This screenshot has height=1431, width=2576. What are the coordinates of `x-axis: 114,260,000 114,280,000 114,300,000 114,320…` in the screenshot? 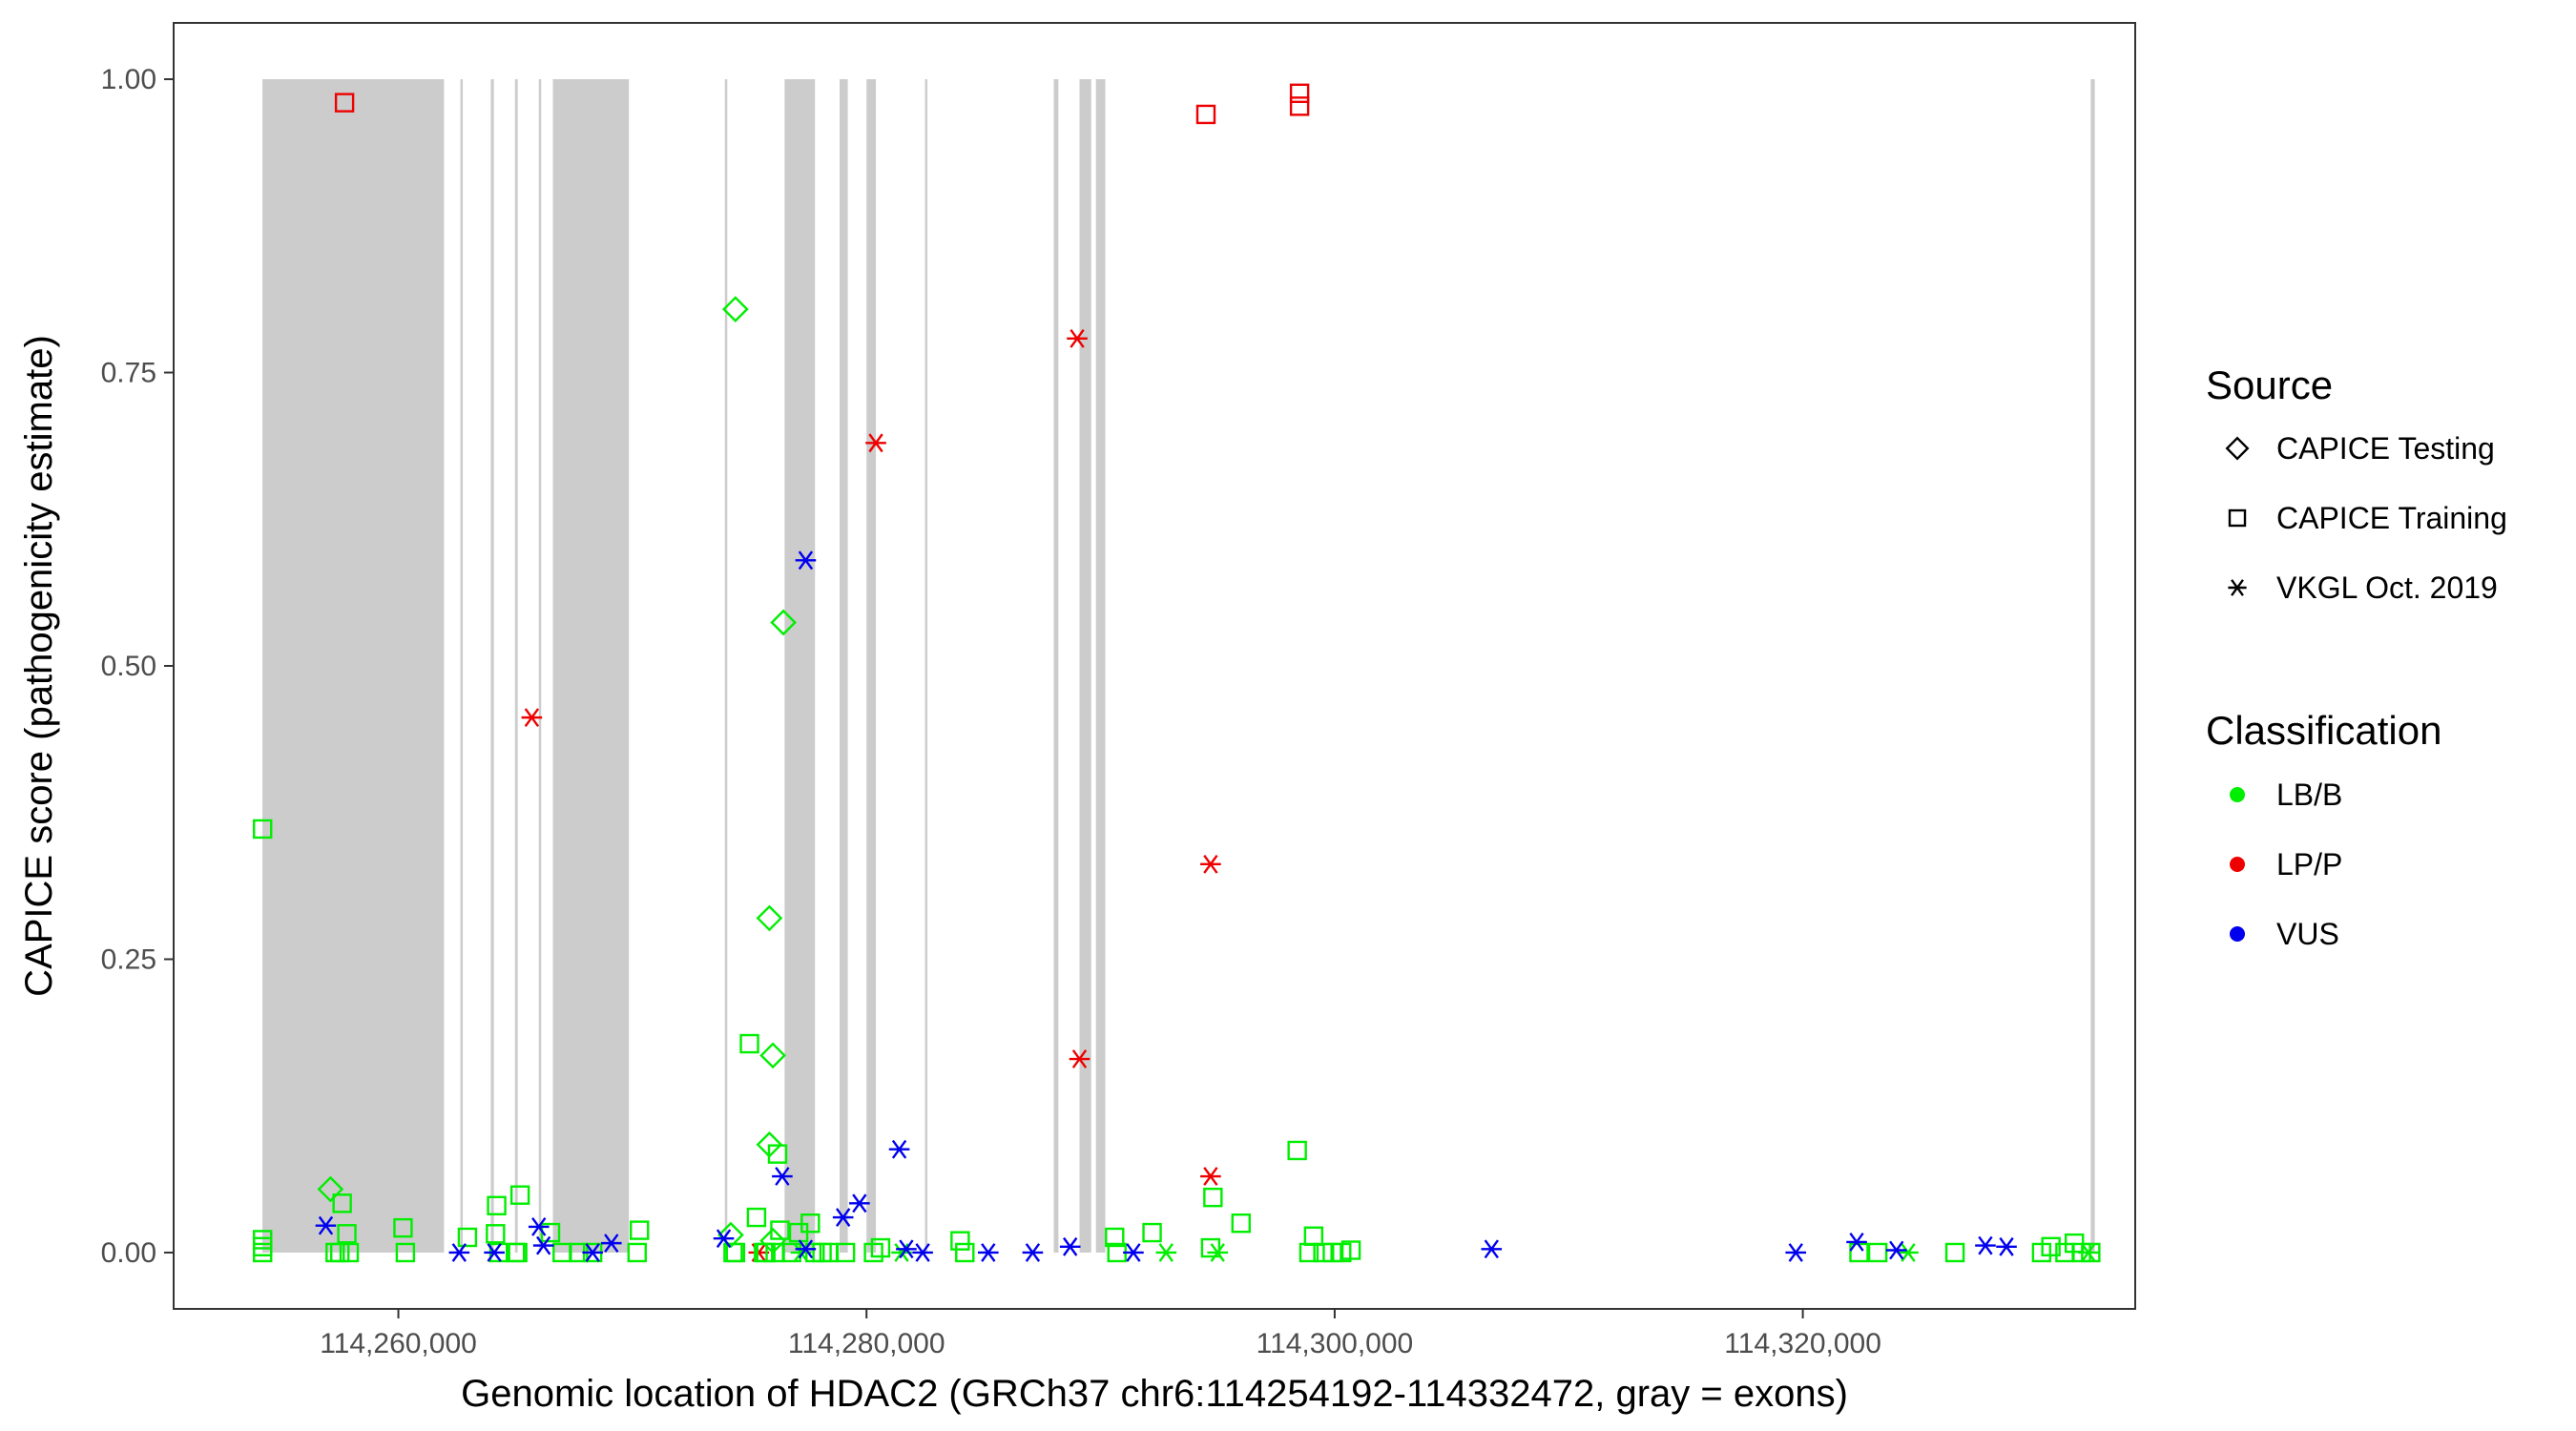 It's located at (1100, 1334).